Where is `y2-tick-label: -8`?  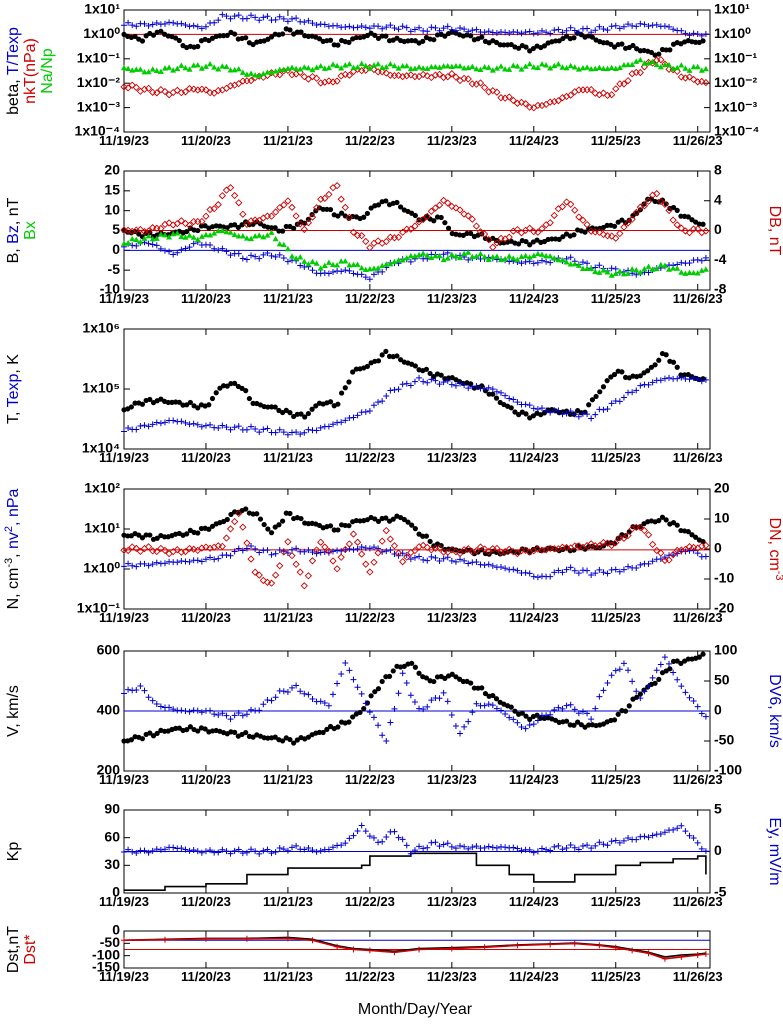 y2-tick-label: -8 is located at coordinates (720, 289).